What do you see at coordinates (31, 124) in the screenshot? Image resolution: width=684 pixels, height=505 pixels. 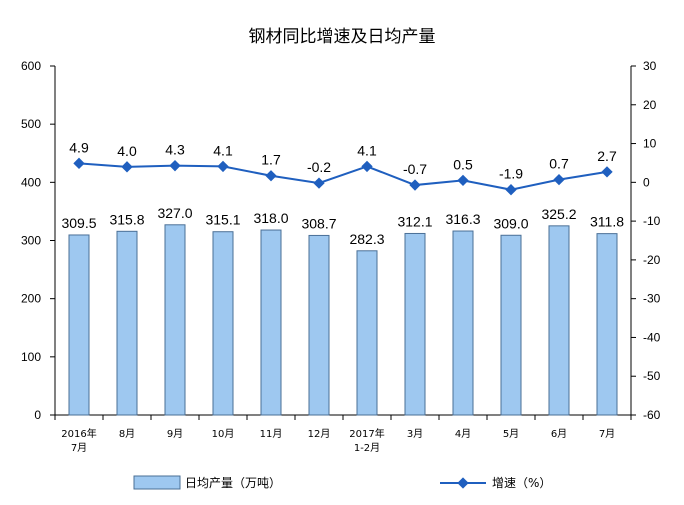 I see `y-left-tick-label: 500` at bounding box center [31, 124].